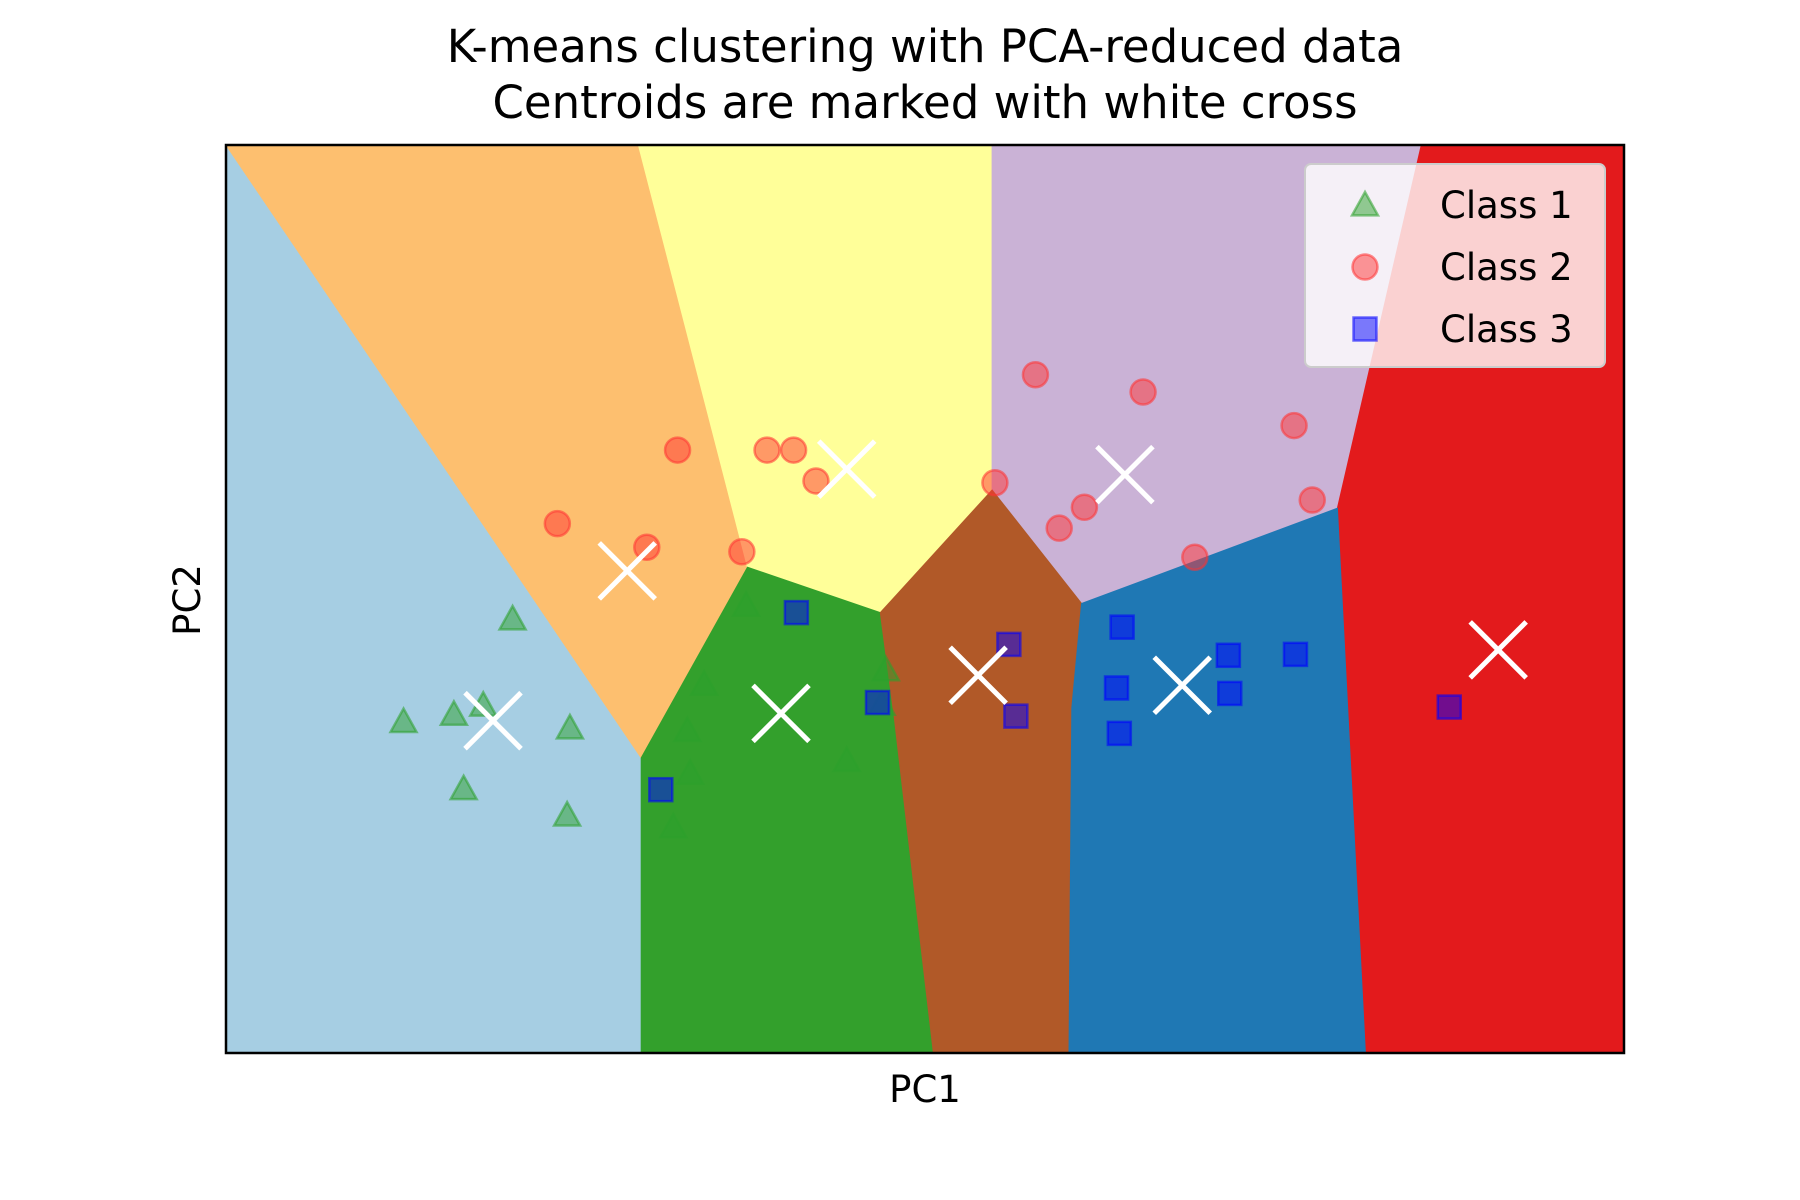 This screenshot has width=1800, height=1200. Describe the element at coordinates (925, 46) in the screenshot. I see `chart-title: K-means clustering with PCA-reduced data` at that location.